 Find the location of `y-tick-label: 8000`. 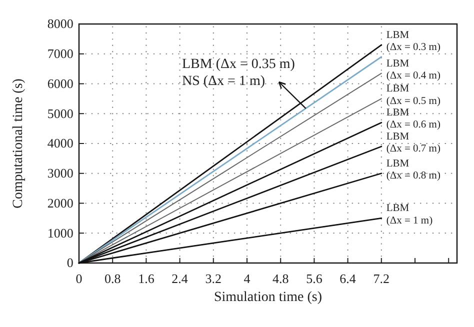

y-tick-label: 8000 is located at coordinates (60, 24).